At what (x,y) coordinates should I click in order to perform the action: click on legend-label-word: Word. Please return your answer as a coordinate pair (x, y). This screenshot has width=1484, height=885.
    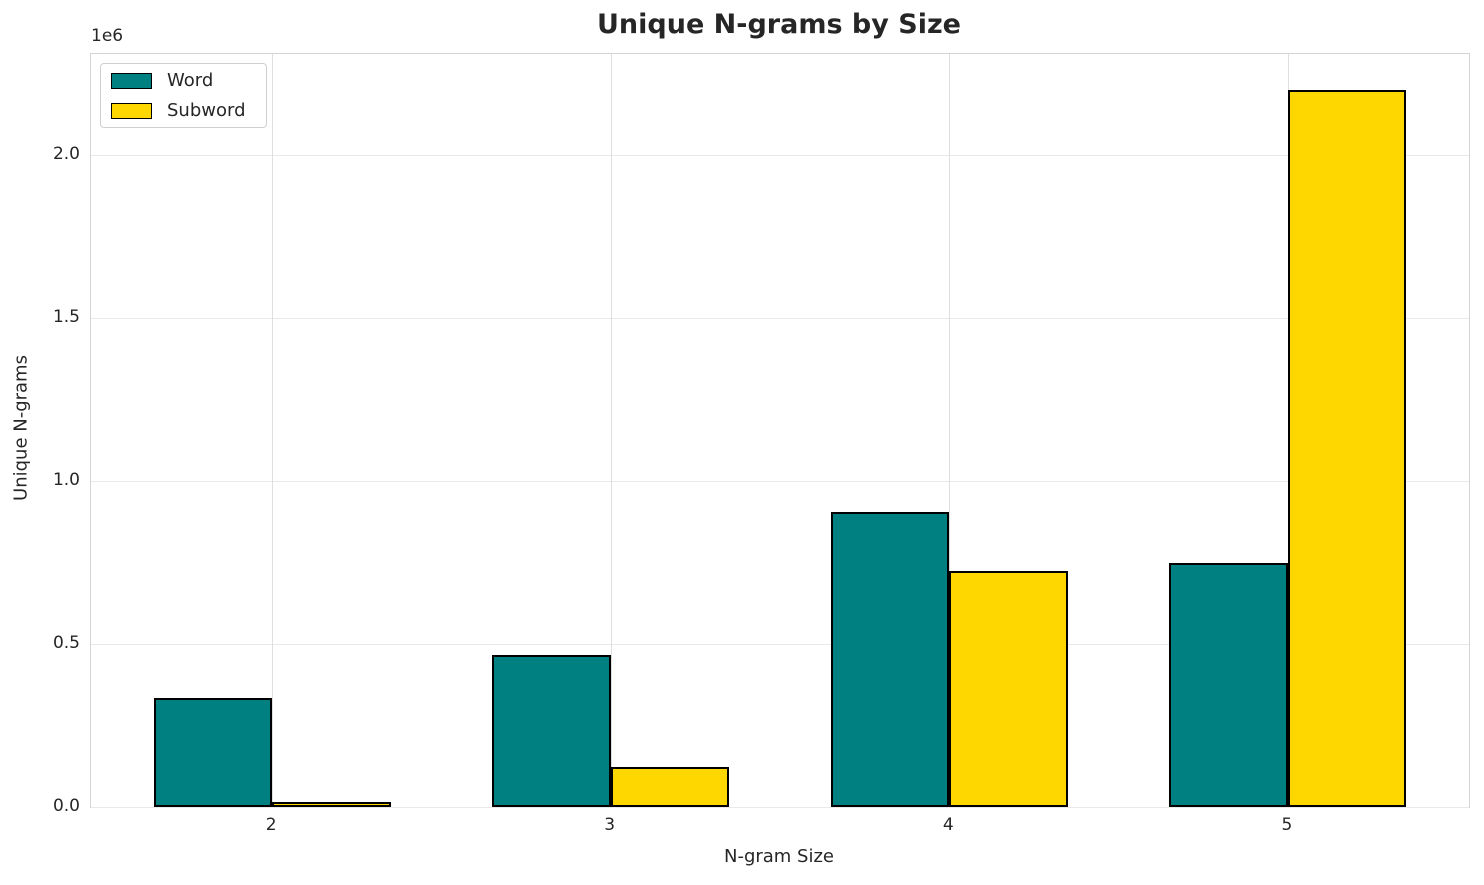
    Looking at the image, I should click on (190, 80).